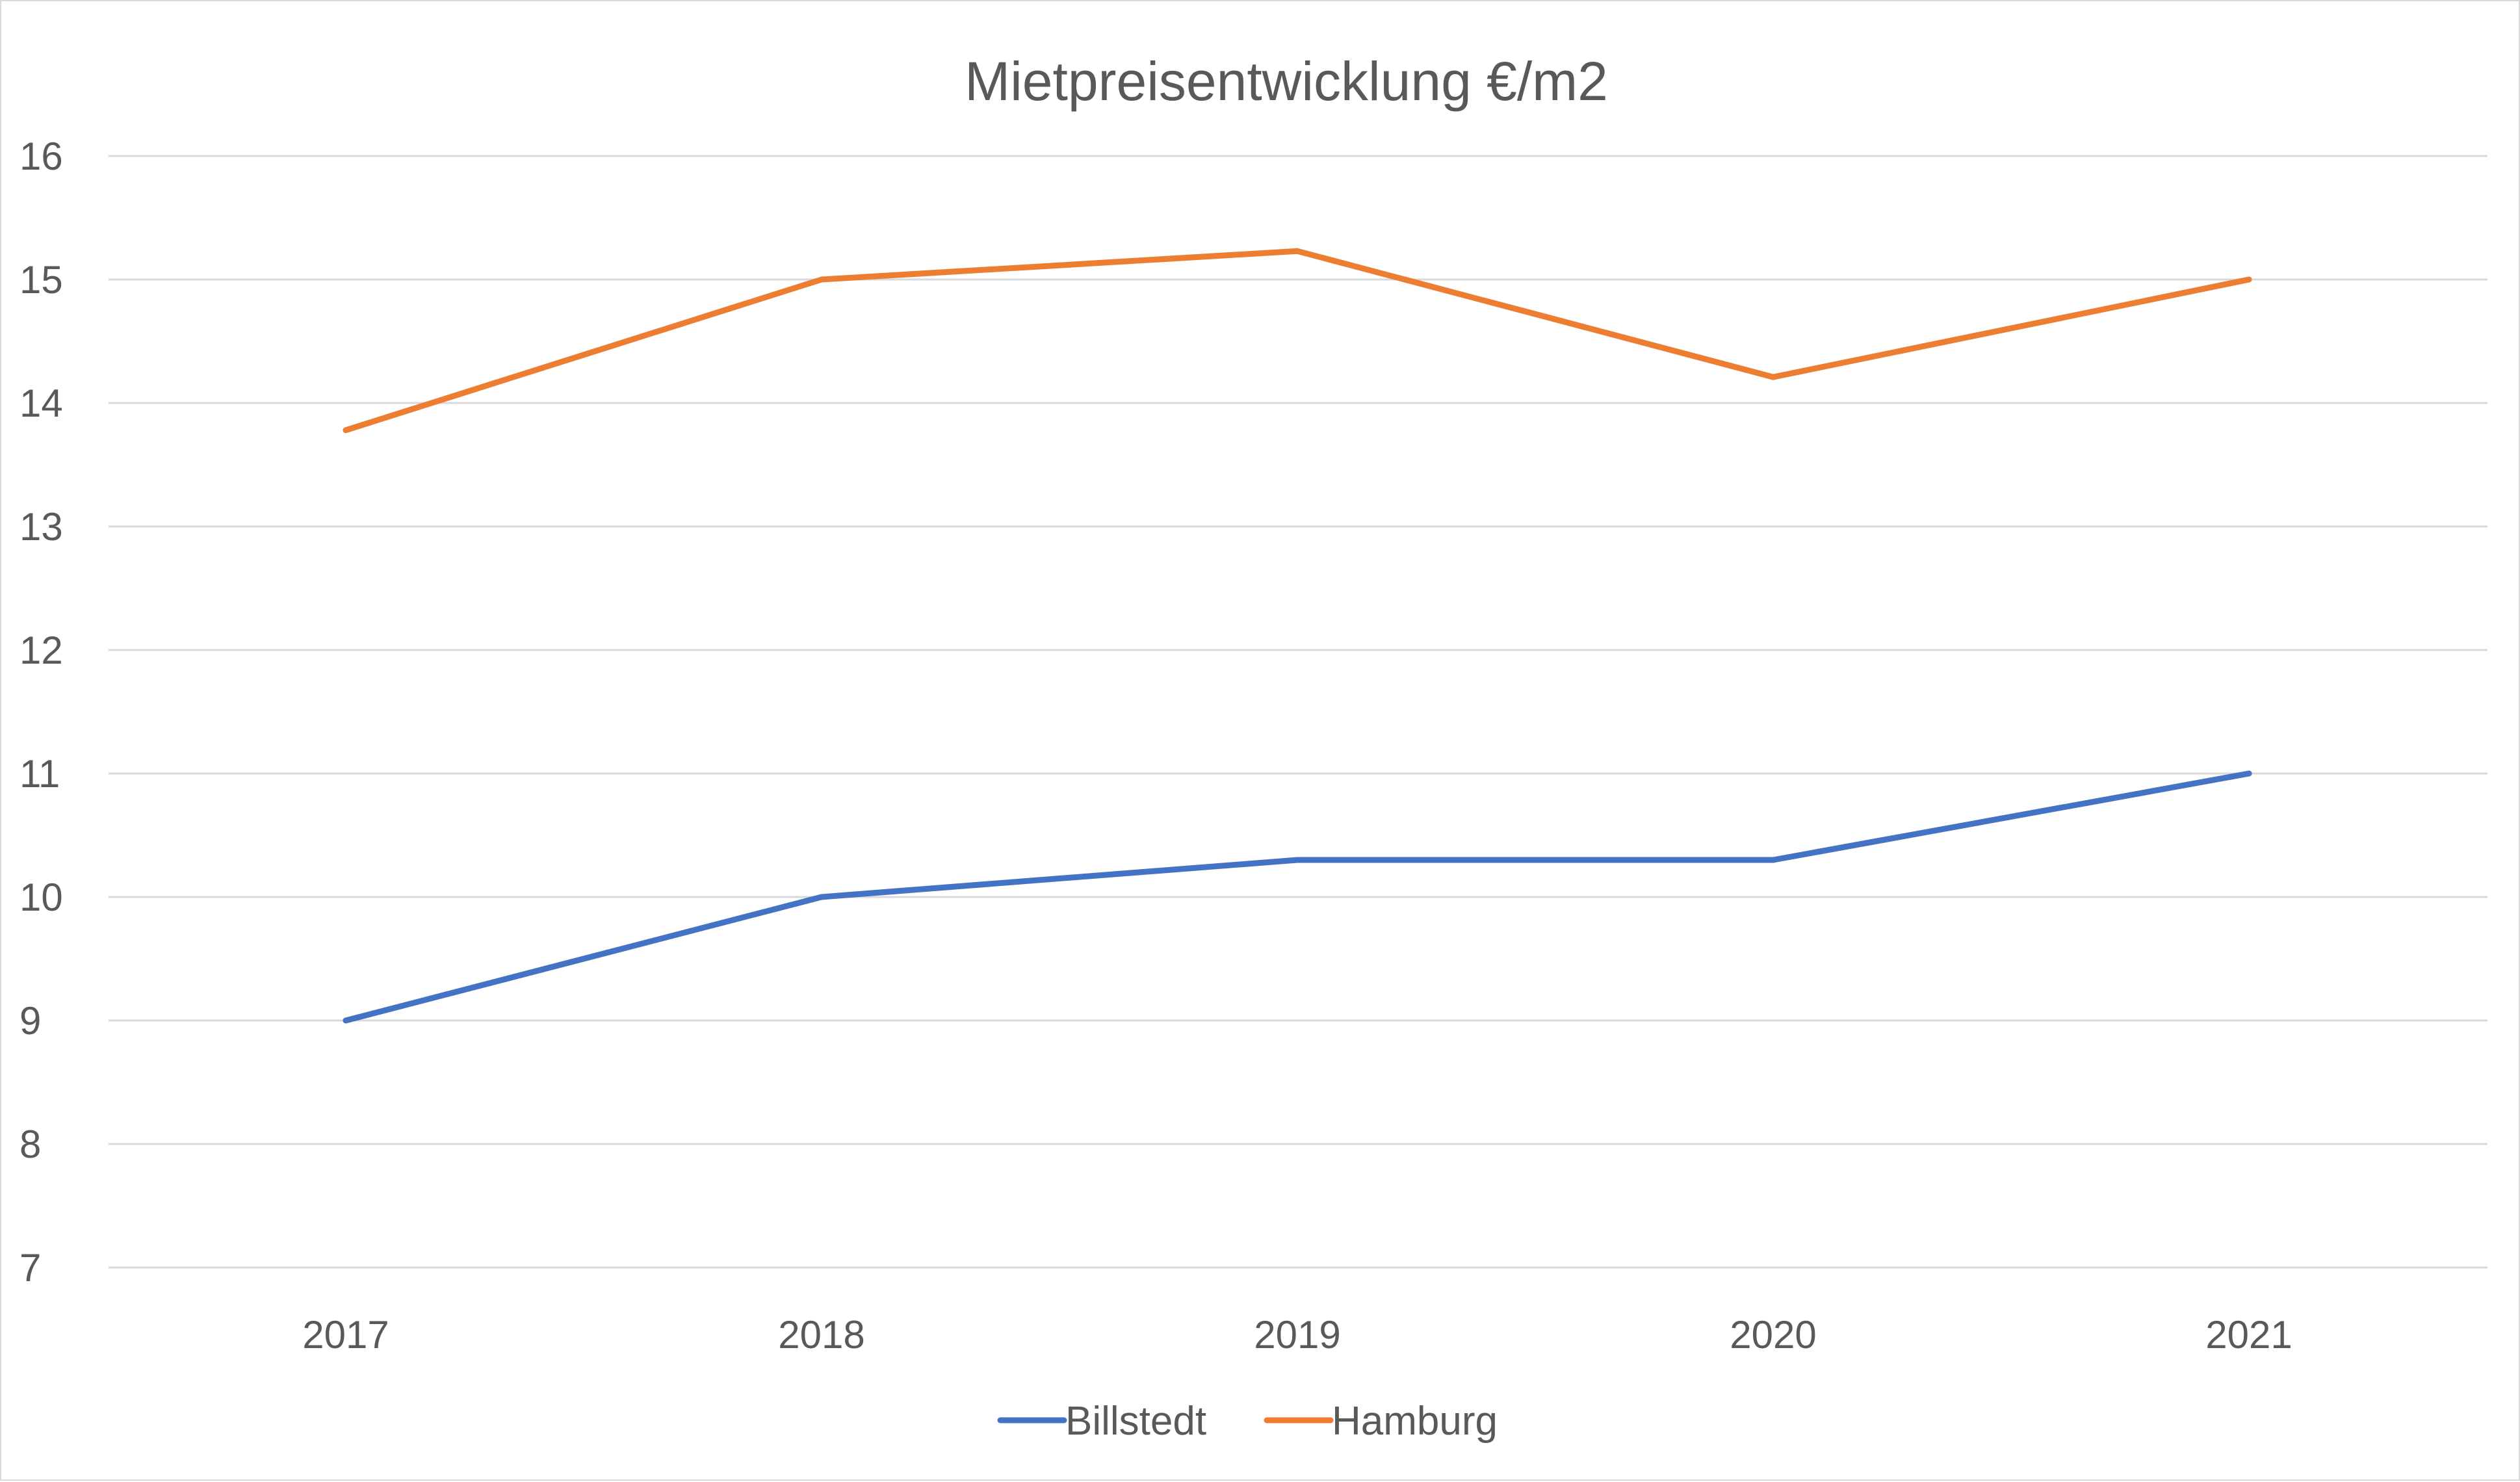 This screenshot has width=2520, height=1482. I want to click on data-point-hamburg-2019, so click(1297, 251).